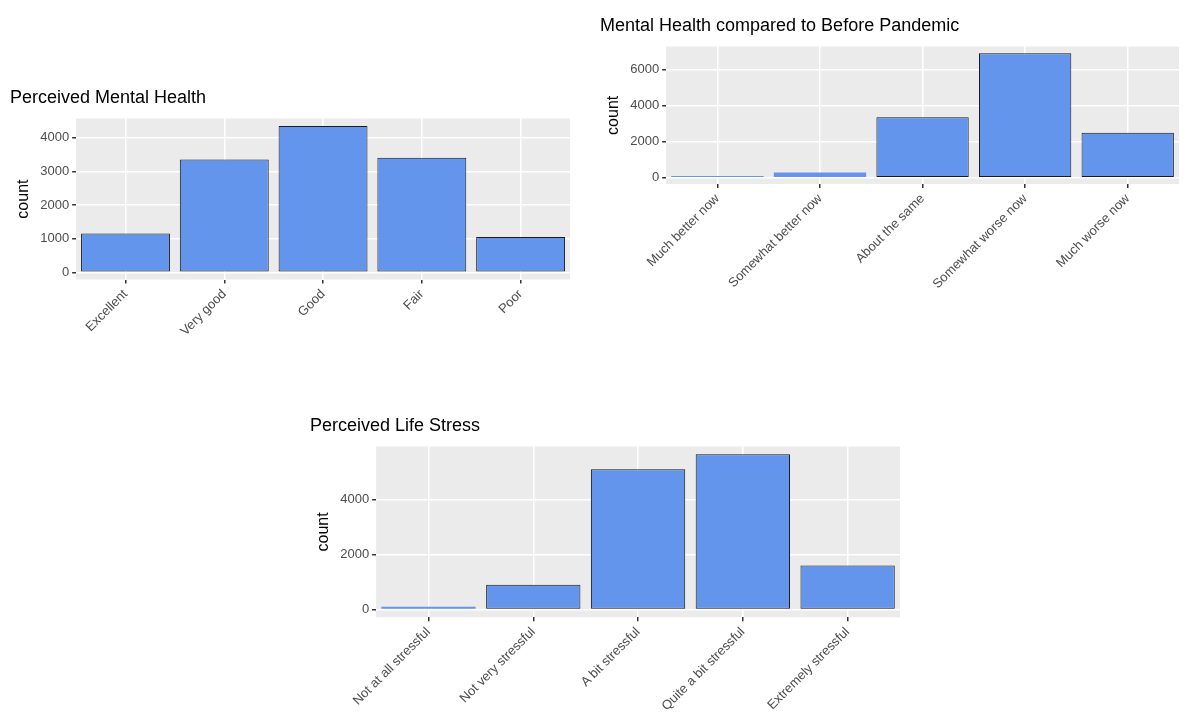 The image size is (1199, 722). I want to click on y-tick-label: 3000, so click(55, 170).